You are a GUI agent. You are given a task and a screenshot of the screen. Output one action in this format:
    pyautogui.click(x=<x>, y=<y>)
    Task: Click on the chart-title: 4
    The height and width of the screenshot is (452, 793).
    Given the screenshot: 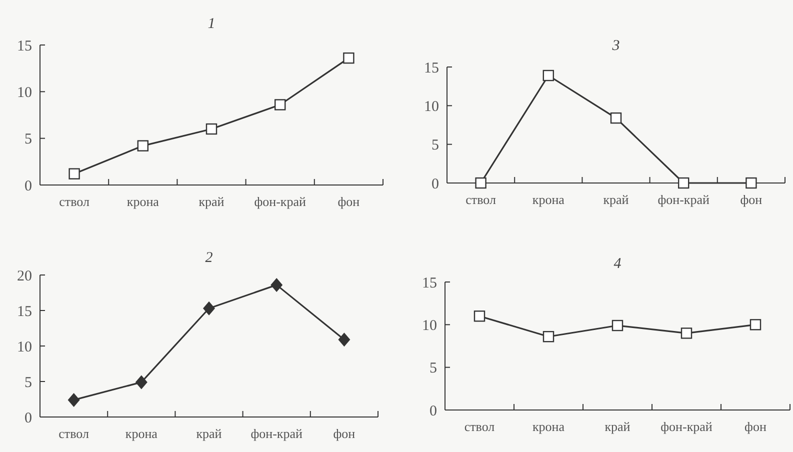 What is the action you would take?
    pyautogui.click(x=618, y=264)
    